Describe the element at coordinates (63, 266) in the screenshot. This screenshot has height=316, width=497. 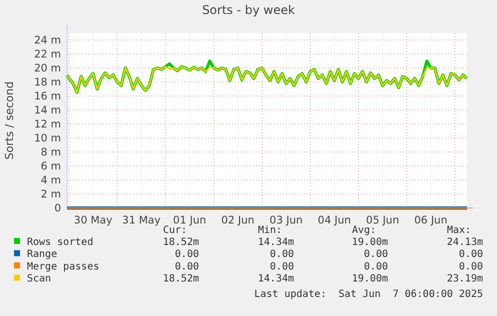
I see `legend-label: Merge passes` at that location.